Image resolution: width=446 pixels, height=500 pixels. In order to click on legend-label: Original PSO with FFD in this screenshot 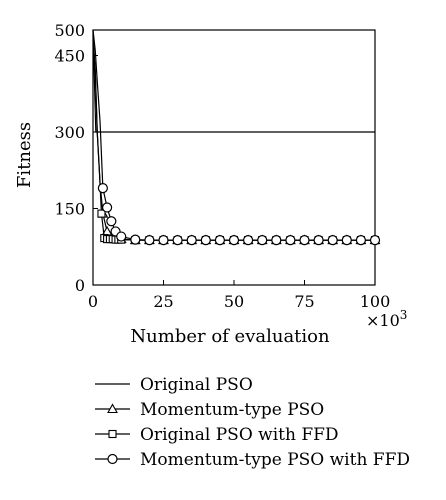, I will do `click(239, 435)`.